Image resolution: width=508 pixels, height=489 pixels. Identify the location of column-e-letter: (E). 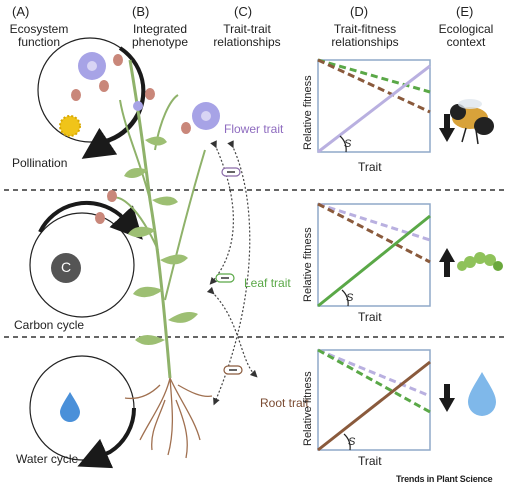
(465, 11).